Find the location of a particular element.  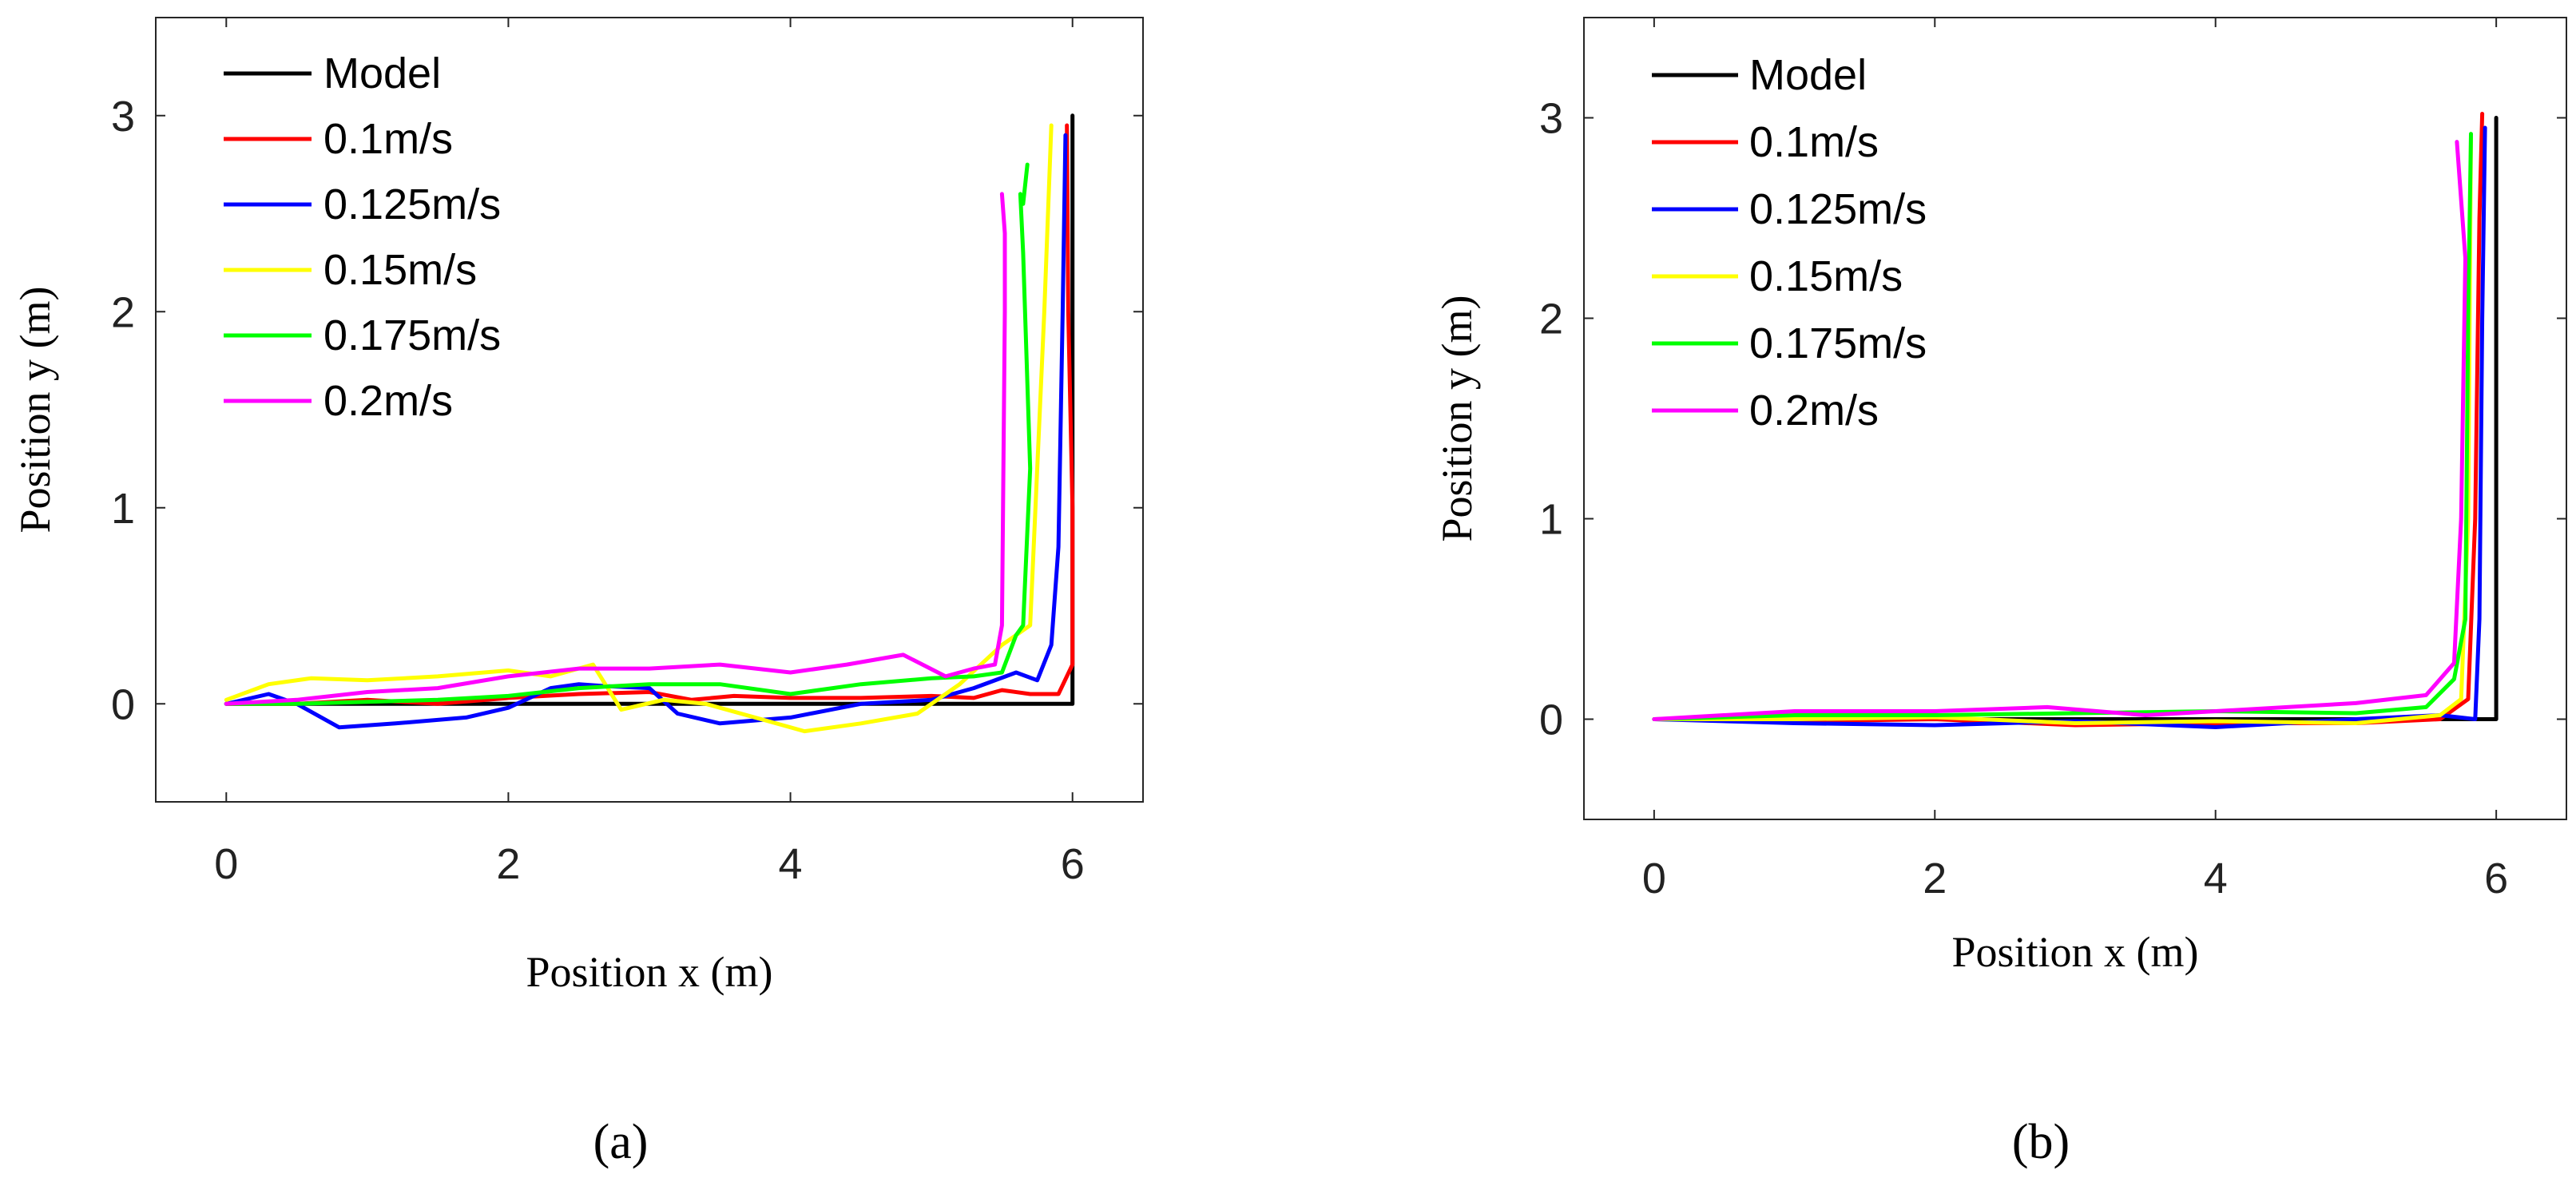

panel-caption: (b) is located at coordinates (2041, 1142).